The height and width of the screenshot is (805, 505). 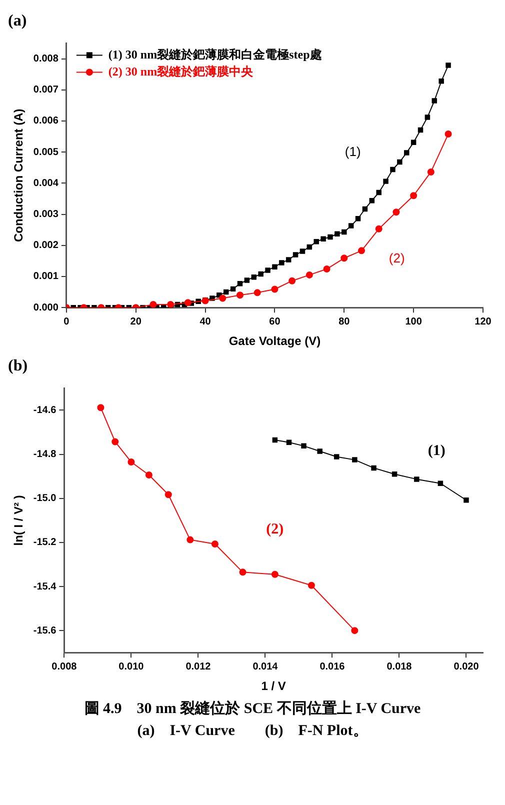 I want to click on x-tick-label: 20, so click(x=136, y=322).